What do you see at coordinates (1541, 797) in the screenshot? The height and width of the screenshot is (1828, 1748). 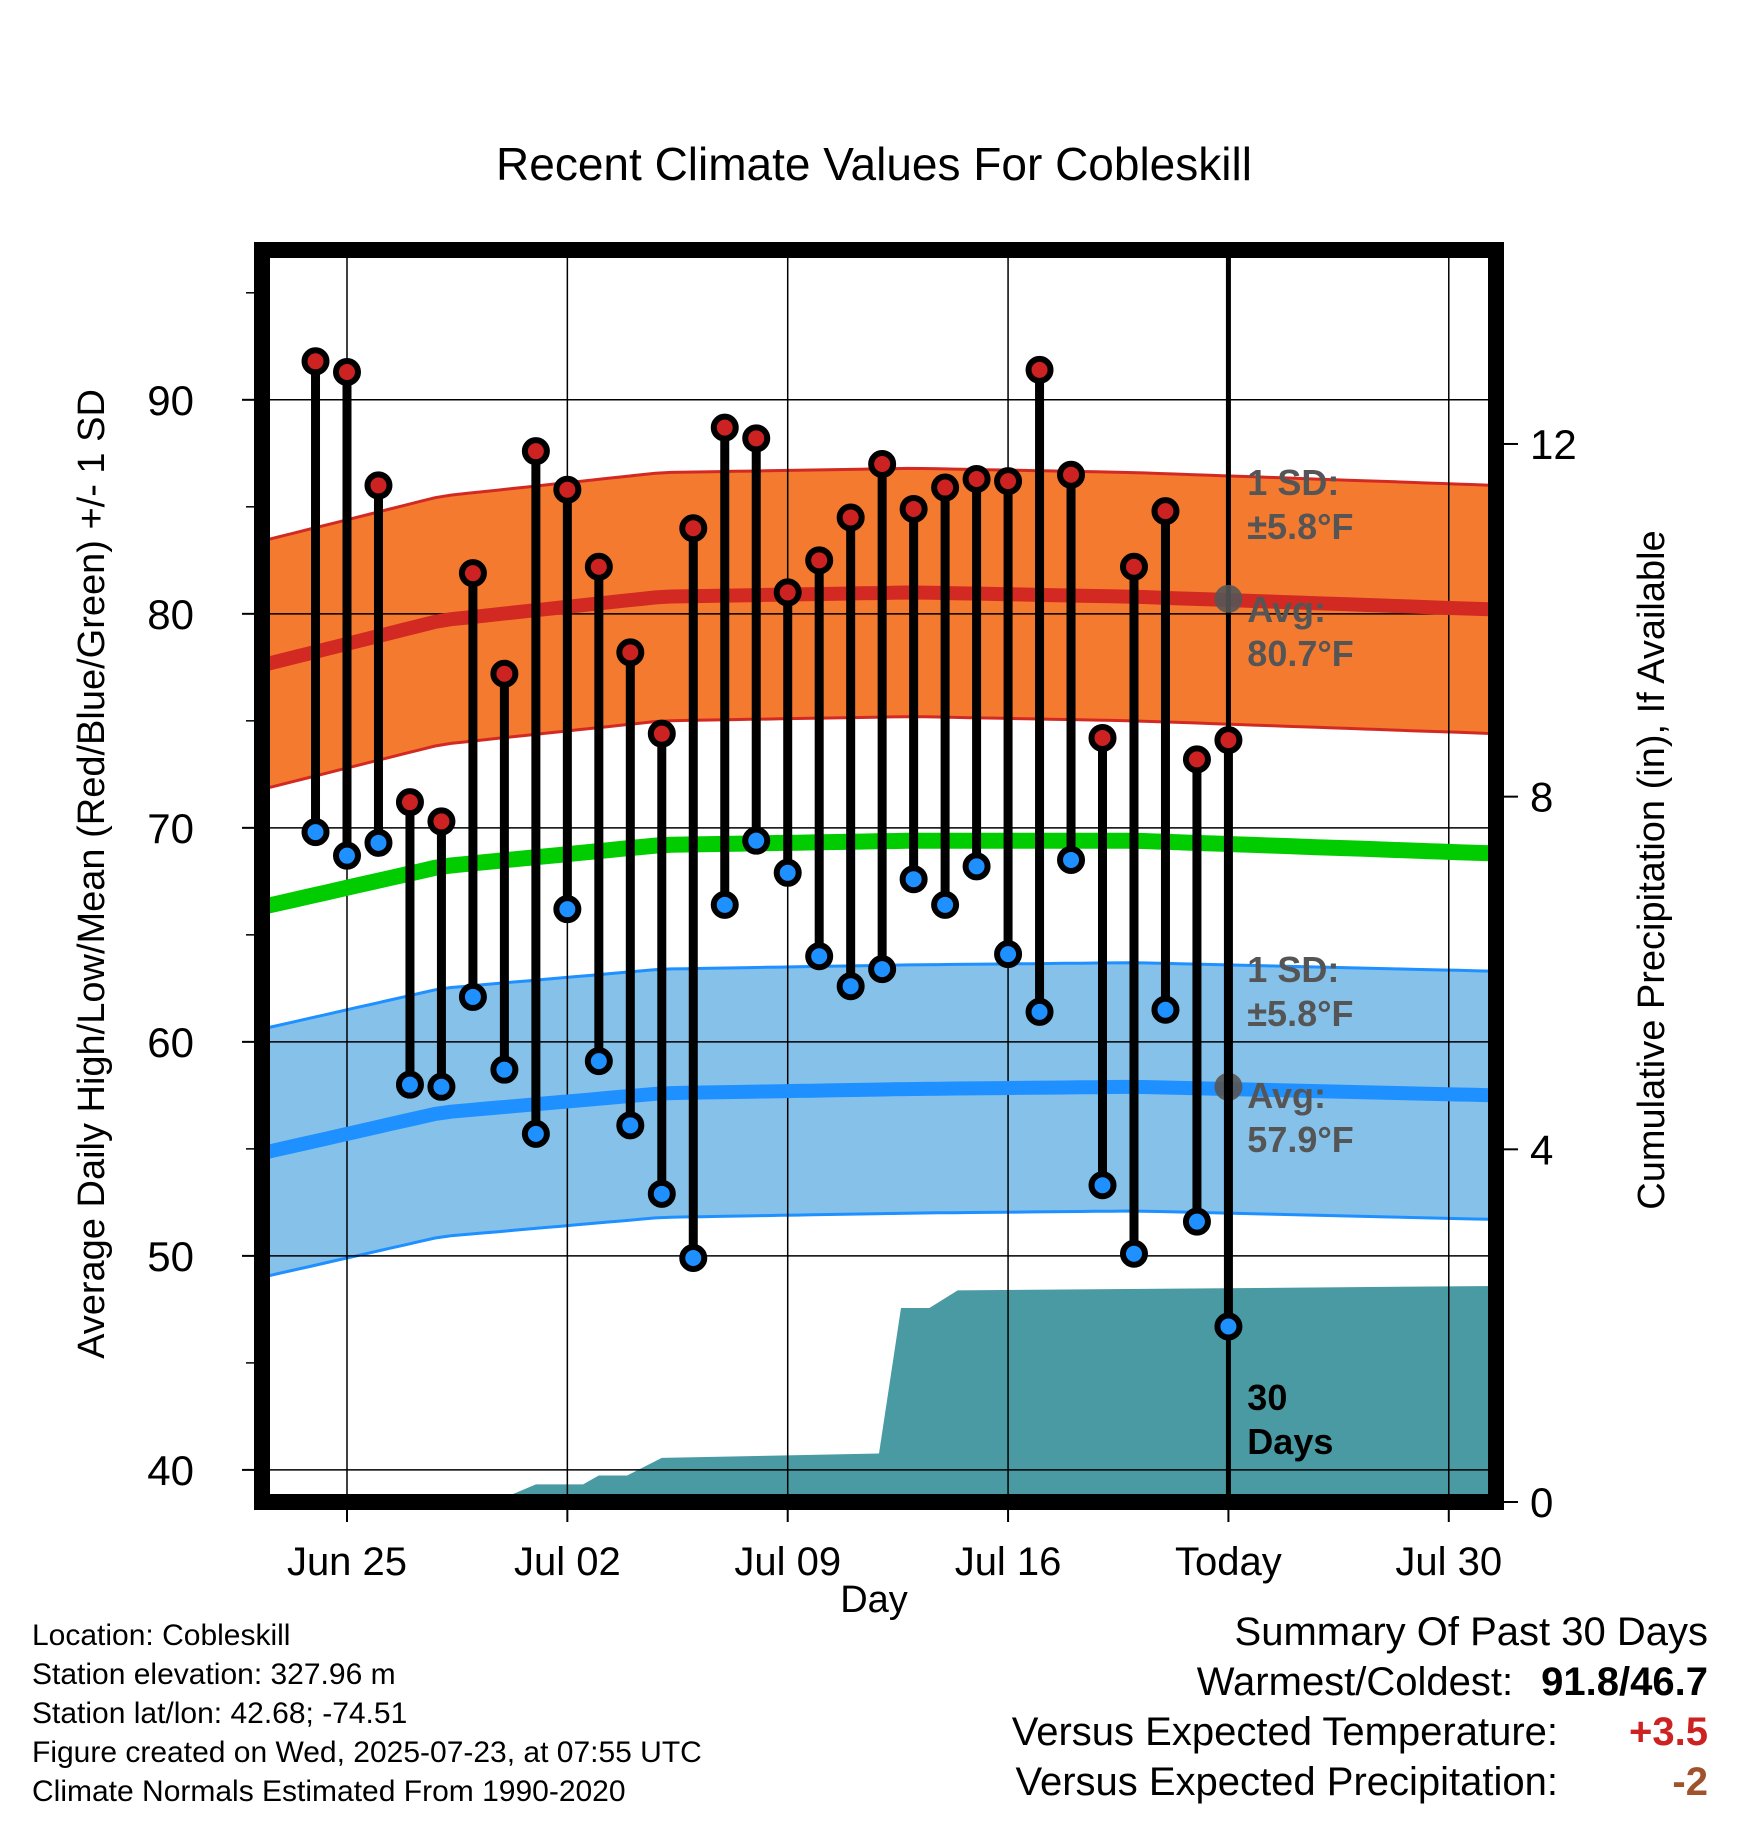 I see `y2-tick-label: 8` at bounding box center [1541, 797].